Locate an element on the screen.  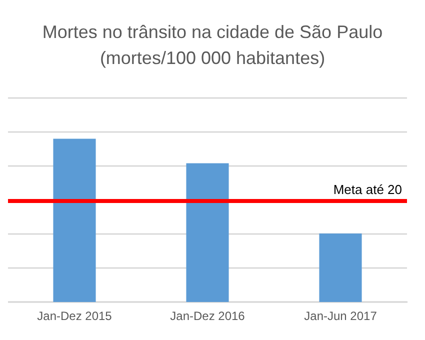
ref-line-label: Meta até 20 is located at coordinates (367, 189).